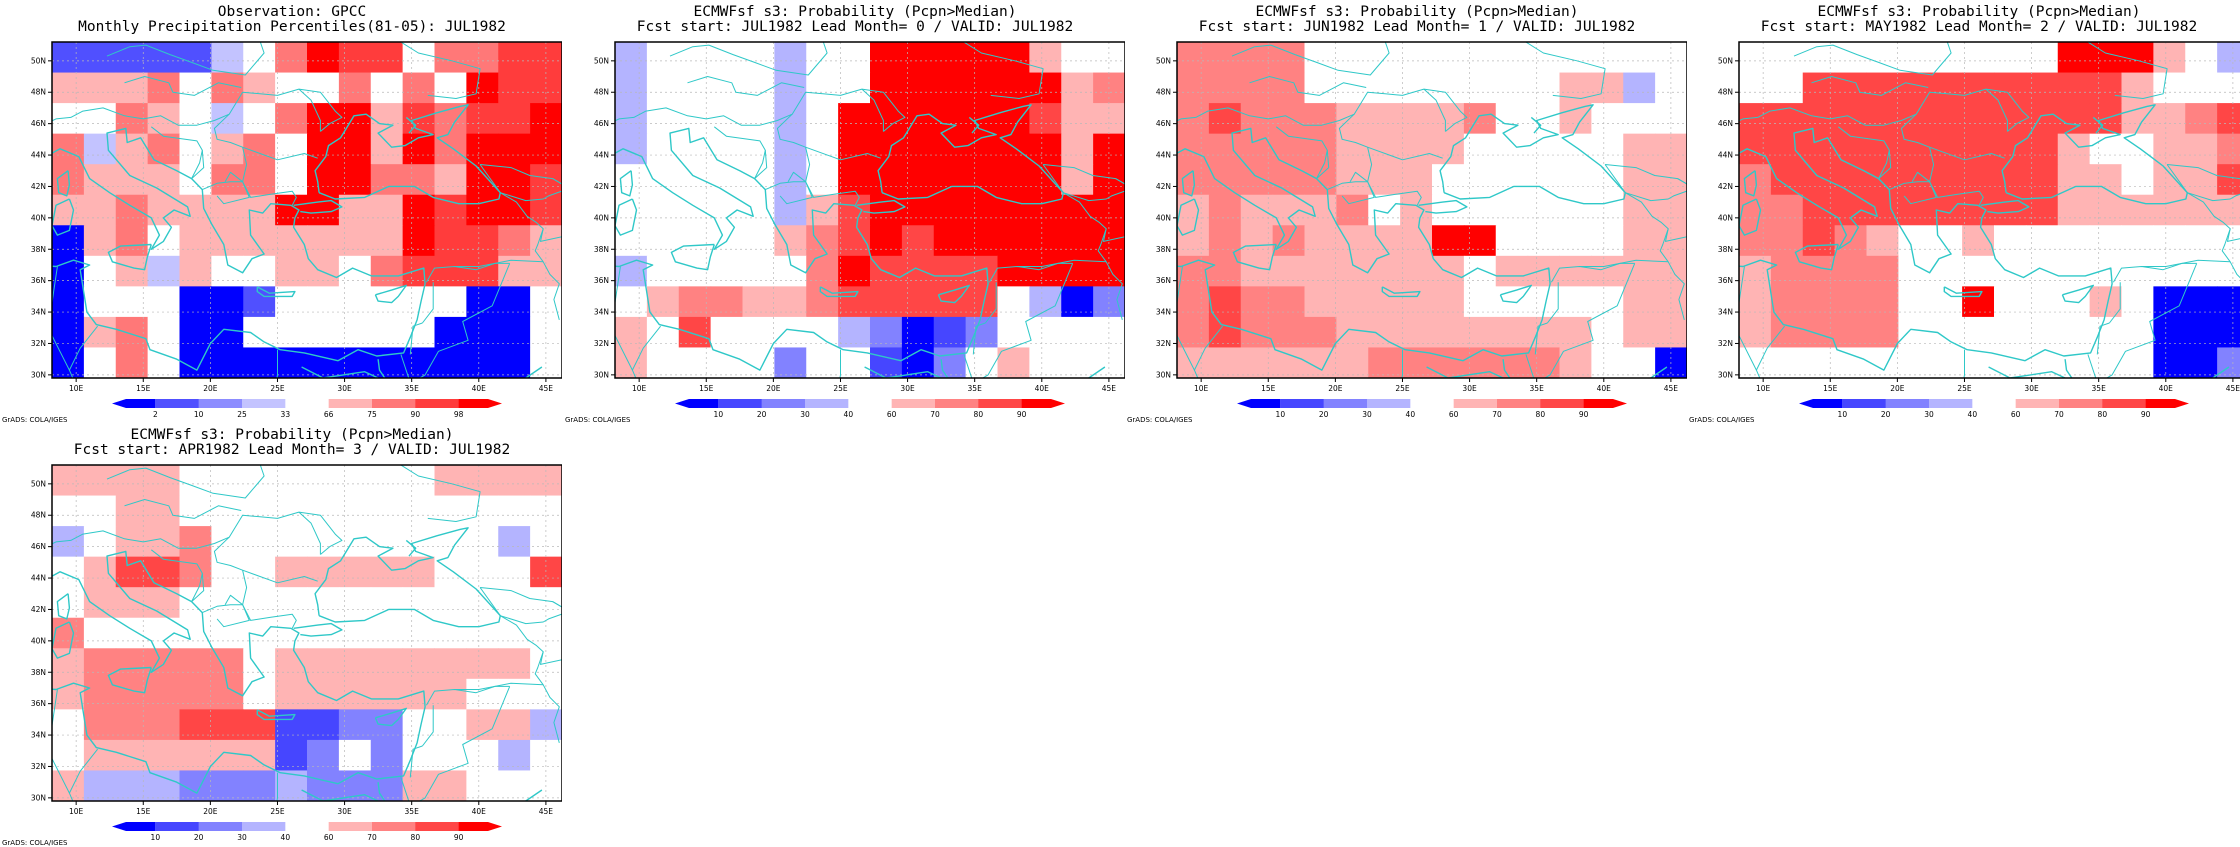 The image size is (2240, 847). Describe the element at coordinates (1725, 312) in the screenshot. I see `y-tick-label: 34N` at that location.